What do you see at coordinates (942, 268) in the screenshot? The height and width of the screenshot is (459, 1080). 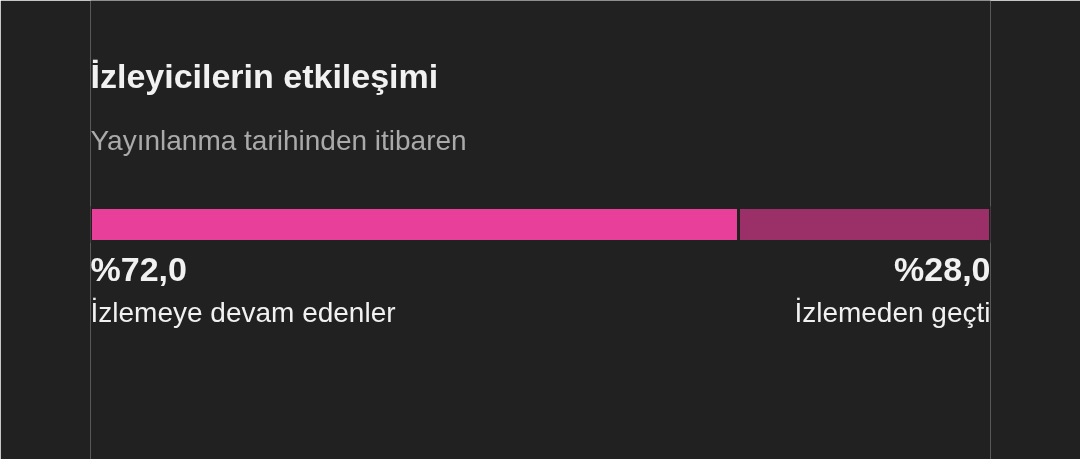 I see `data-label: %28,0` at bounding box center [942, 268].